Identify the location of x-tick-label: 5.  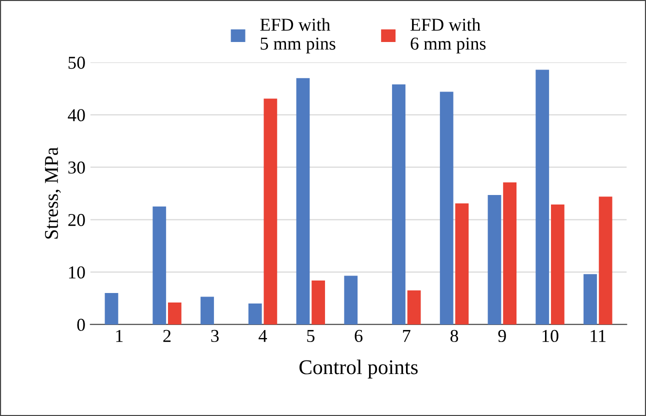
(310, 336).